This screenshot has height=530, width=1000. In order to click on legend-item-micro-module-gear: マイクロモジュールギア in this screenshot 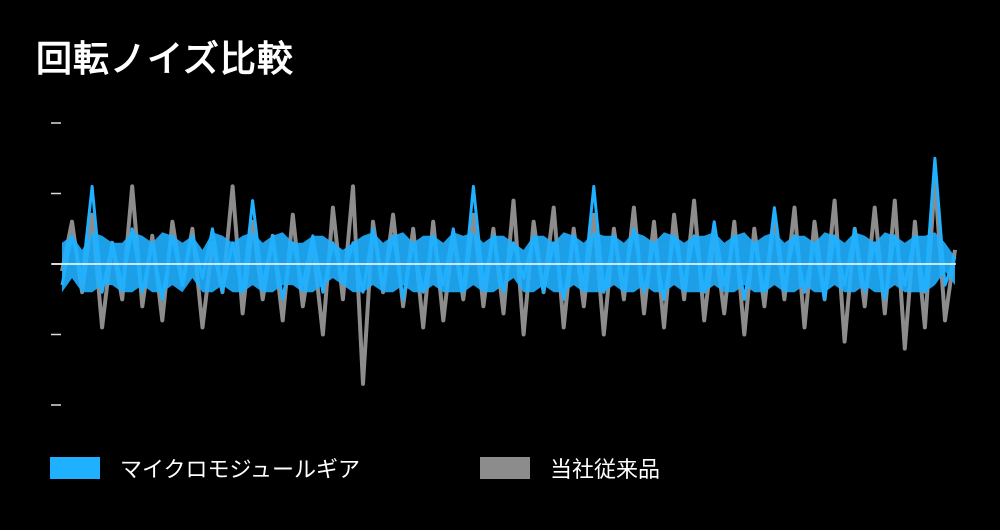, I will do `click(205, 468)`.